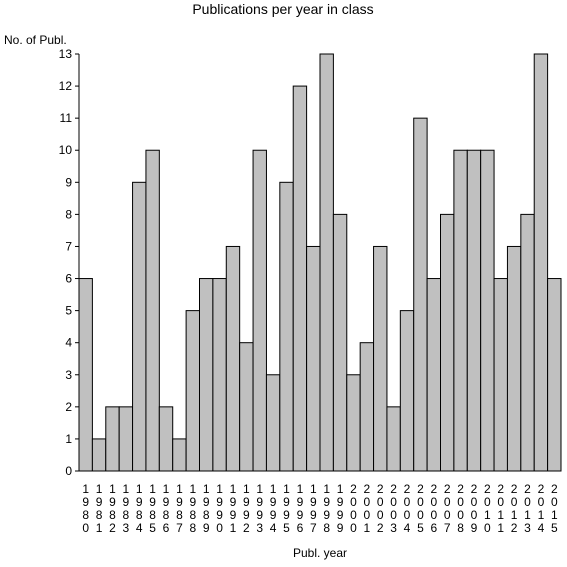 Image resolution: width=567 pixels, height=567 pixels. What do you see at coordinates (219, 375) in the screenshot?
I see `bar-1990` at bounding box center [219, 375].